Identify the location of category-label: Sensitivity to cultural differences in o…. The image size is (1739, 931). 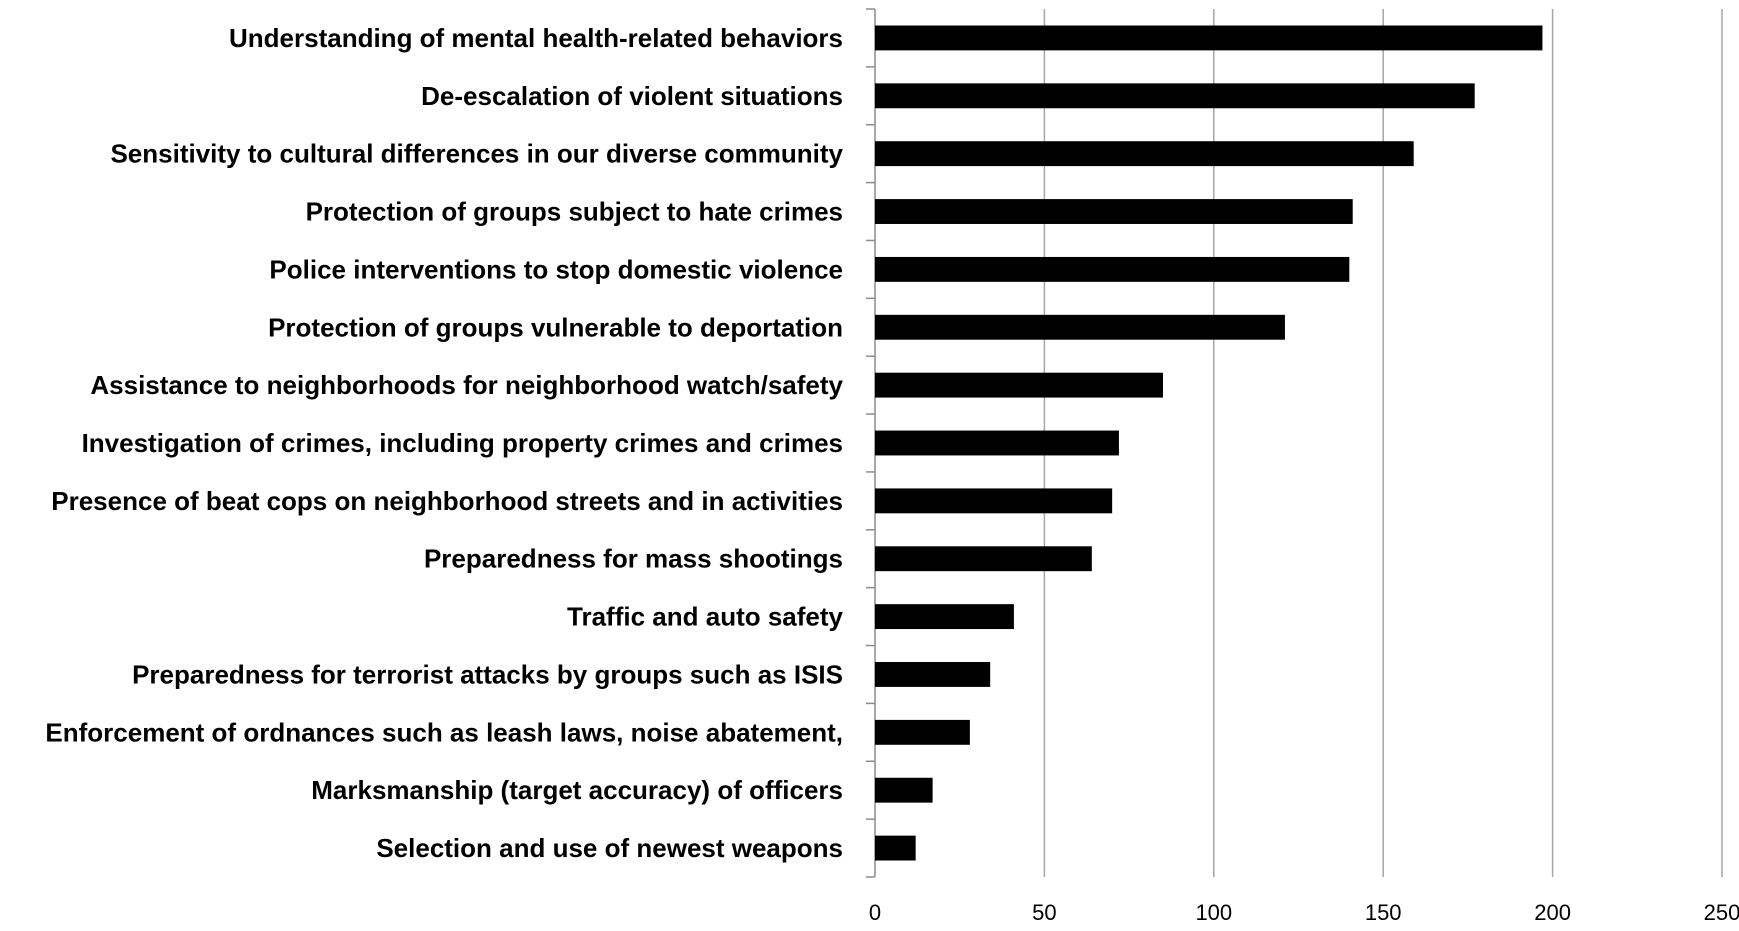
(476, 154).